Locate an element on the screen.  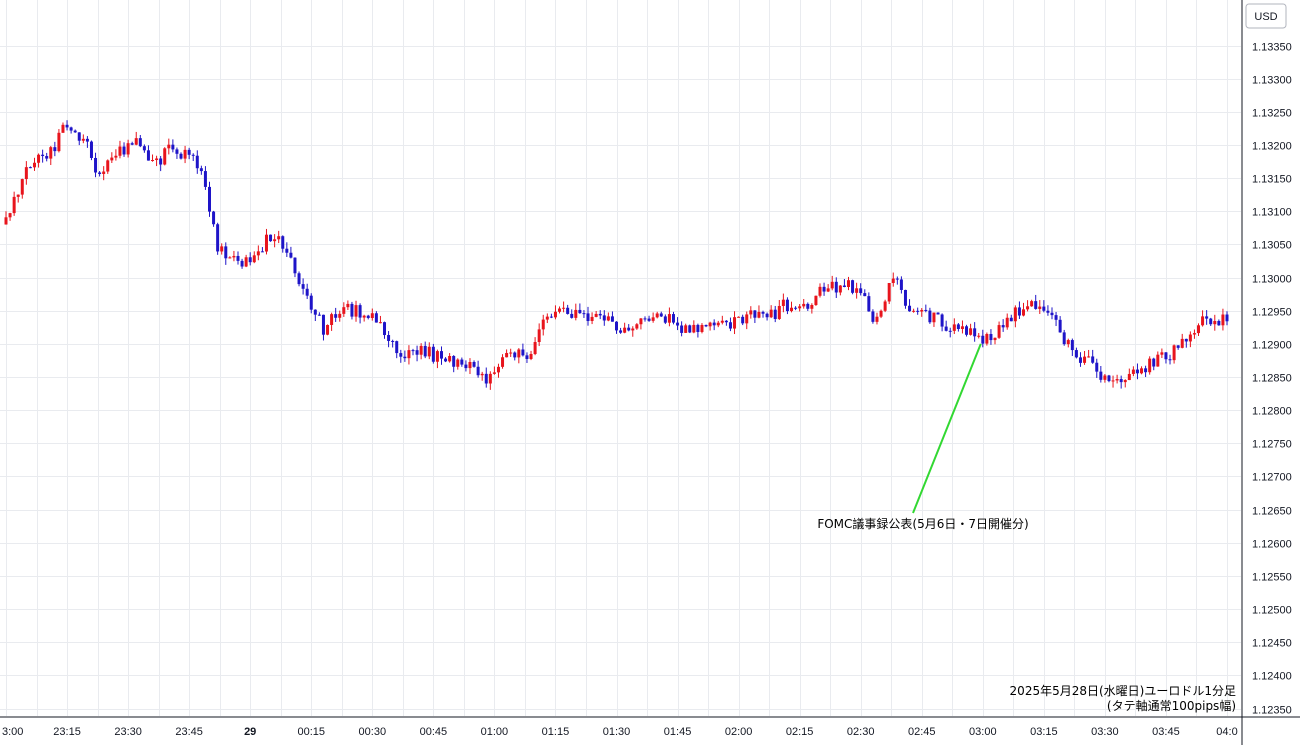
currency-badge is located at coordinates (1266, 16).